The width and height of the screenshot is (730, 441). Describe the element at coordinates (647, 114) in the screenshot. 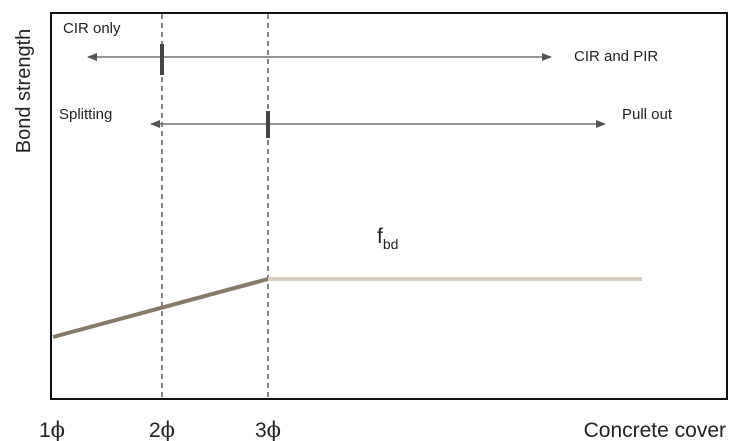

I see `pull-out-label: Pull out` at that location.